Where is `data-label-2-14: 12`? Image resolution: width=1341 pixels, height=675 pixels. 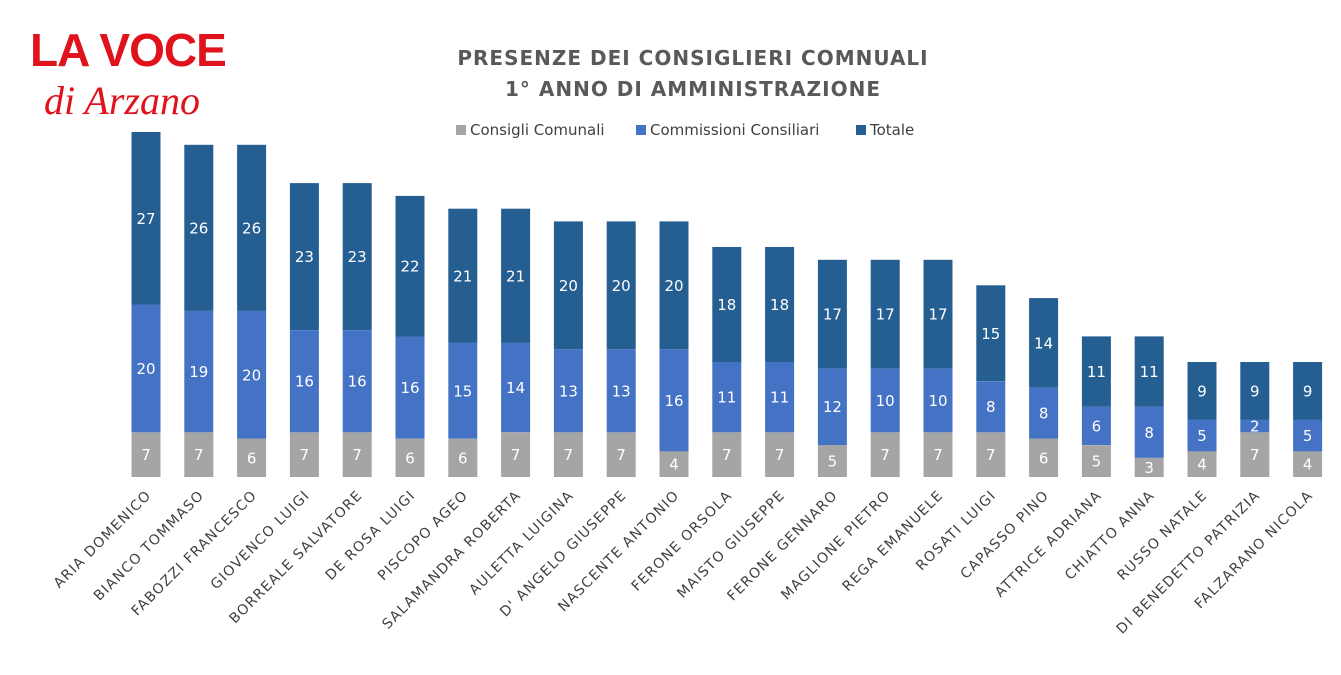 data-label-2-14: 12 is located at coordinates (832, 407).